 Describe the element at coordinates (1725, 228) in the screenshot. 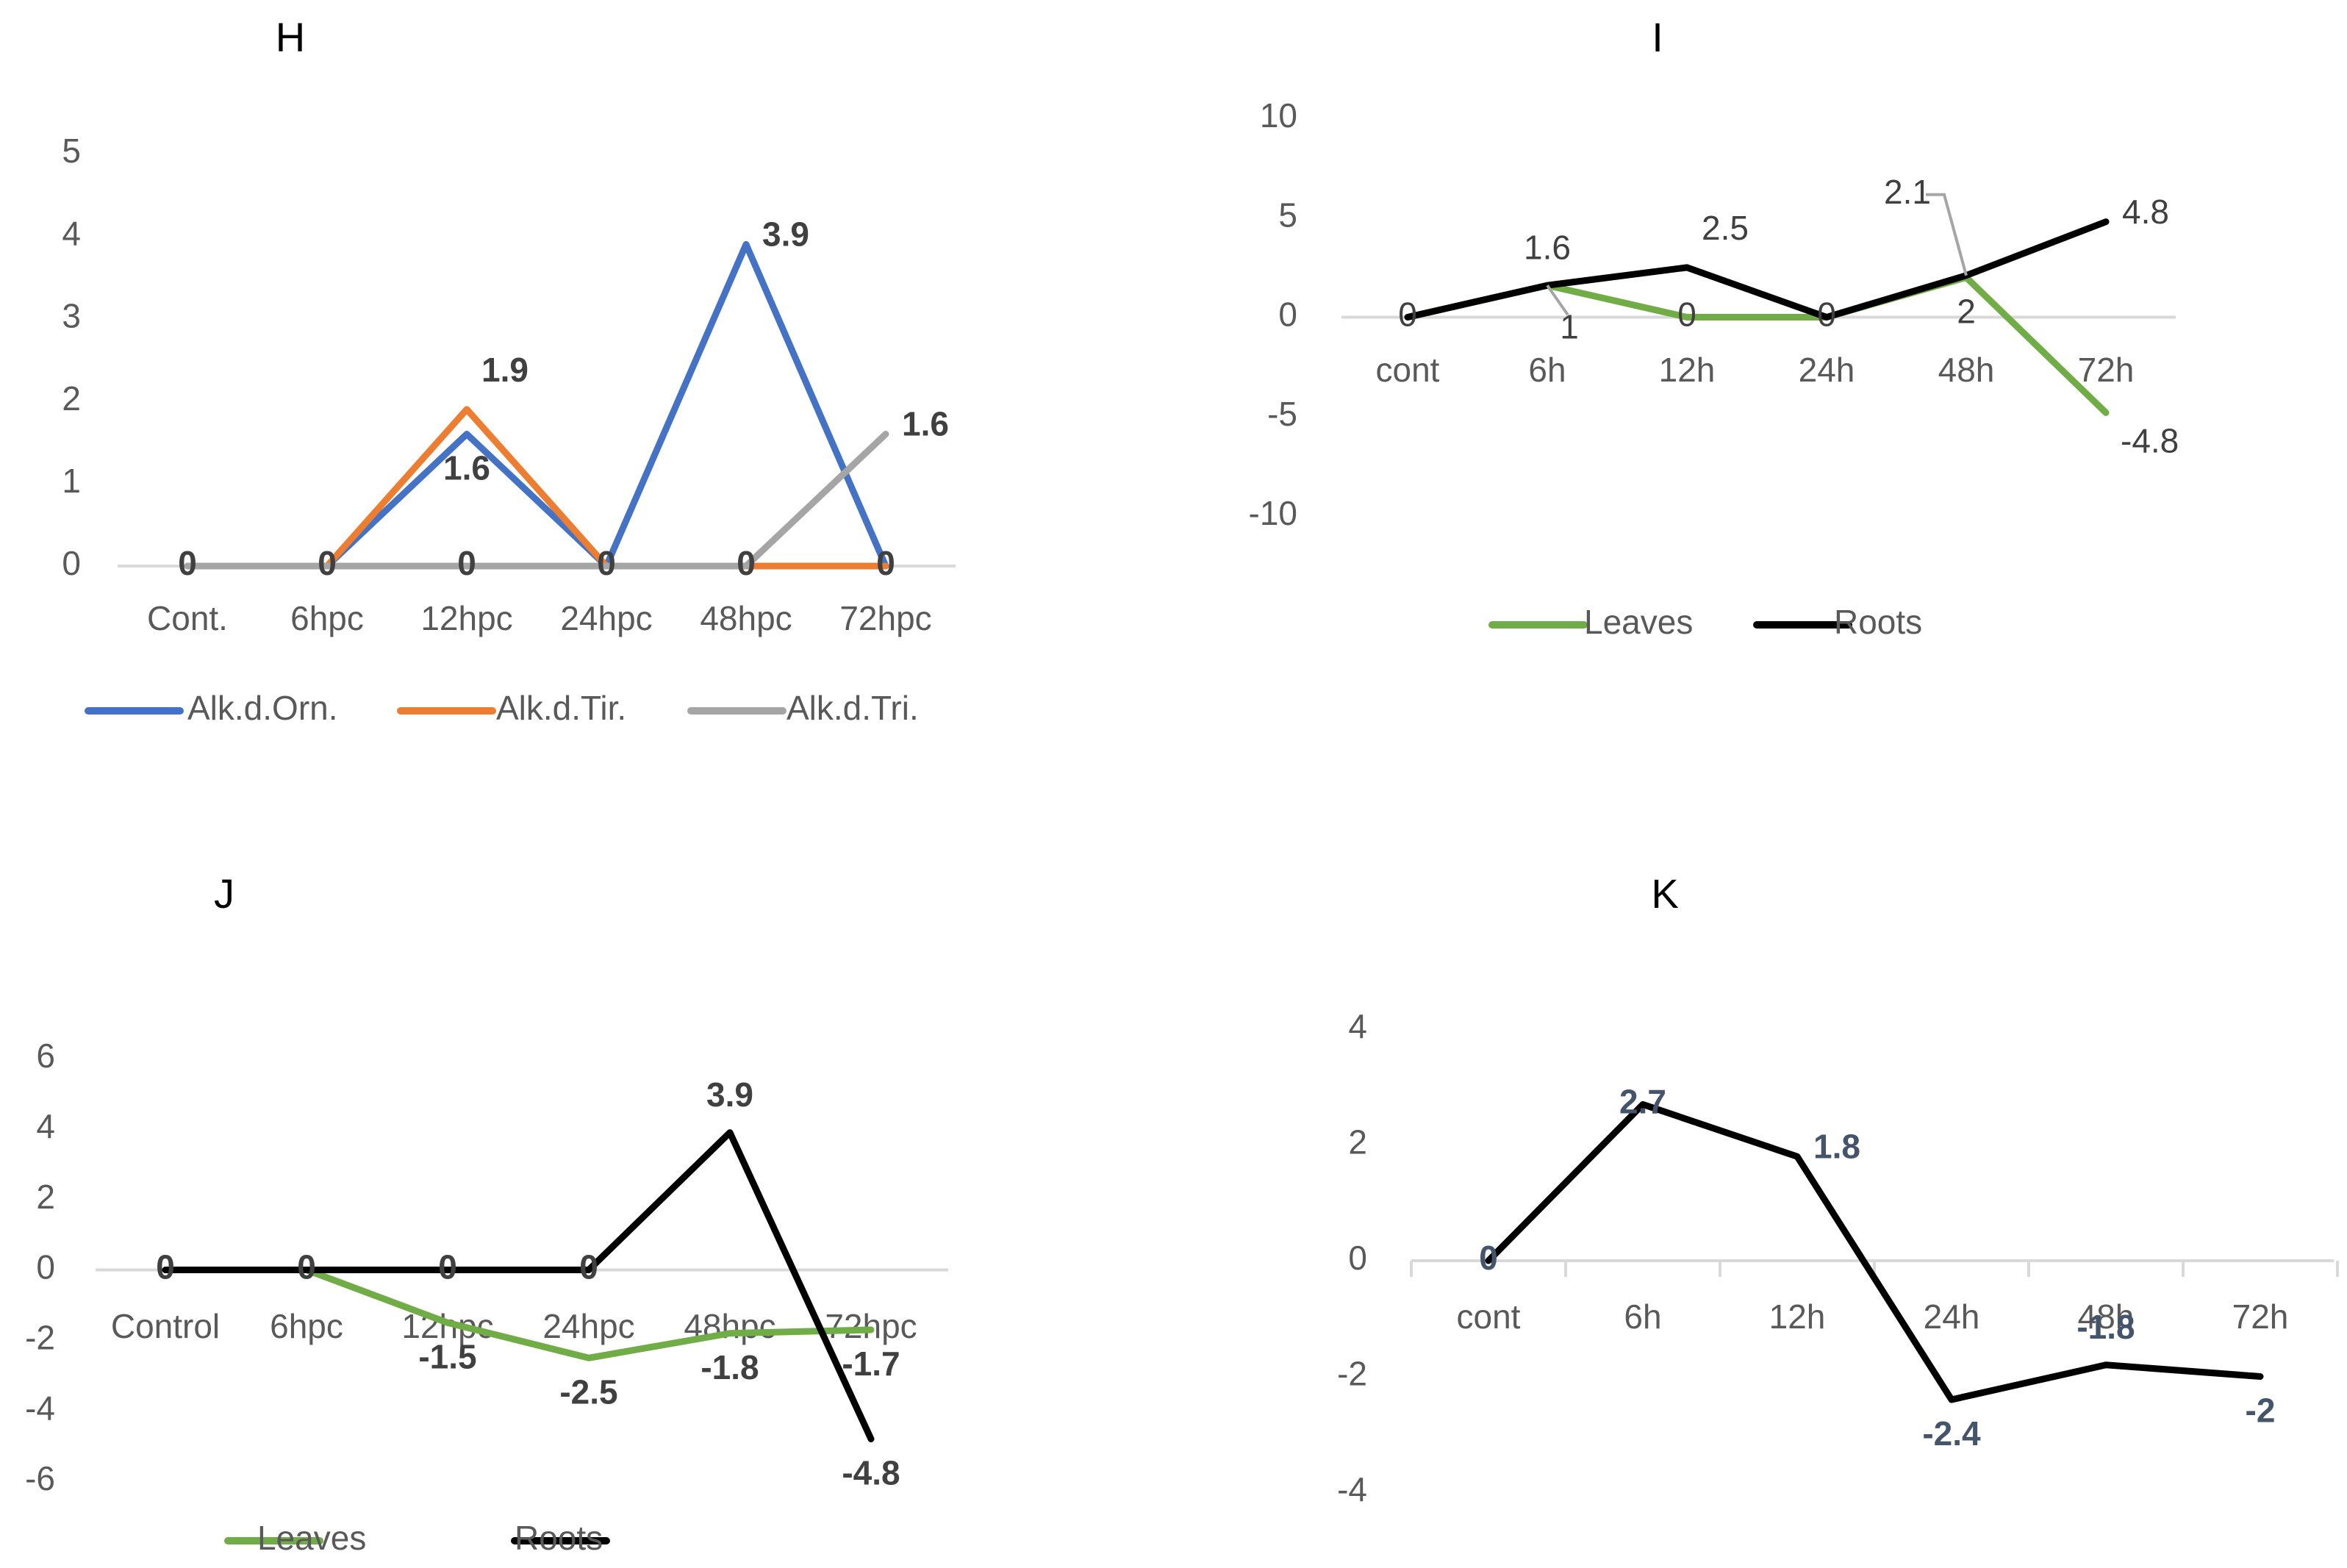

I see `data-label: 2.5` at that location.